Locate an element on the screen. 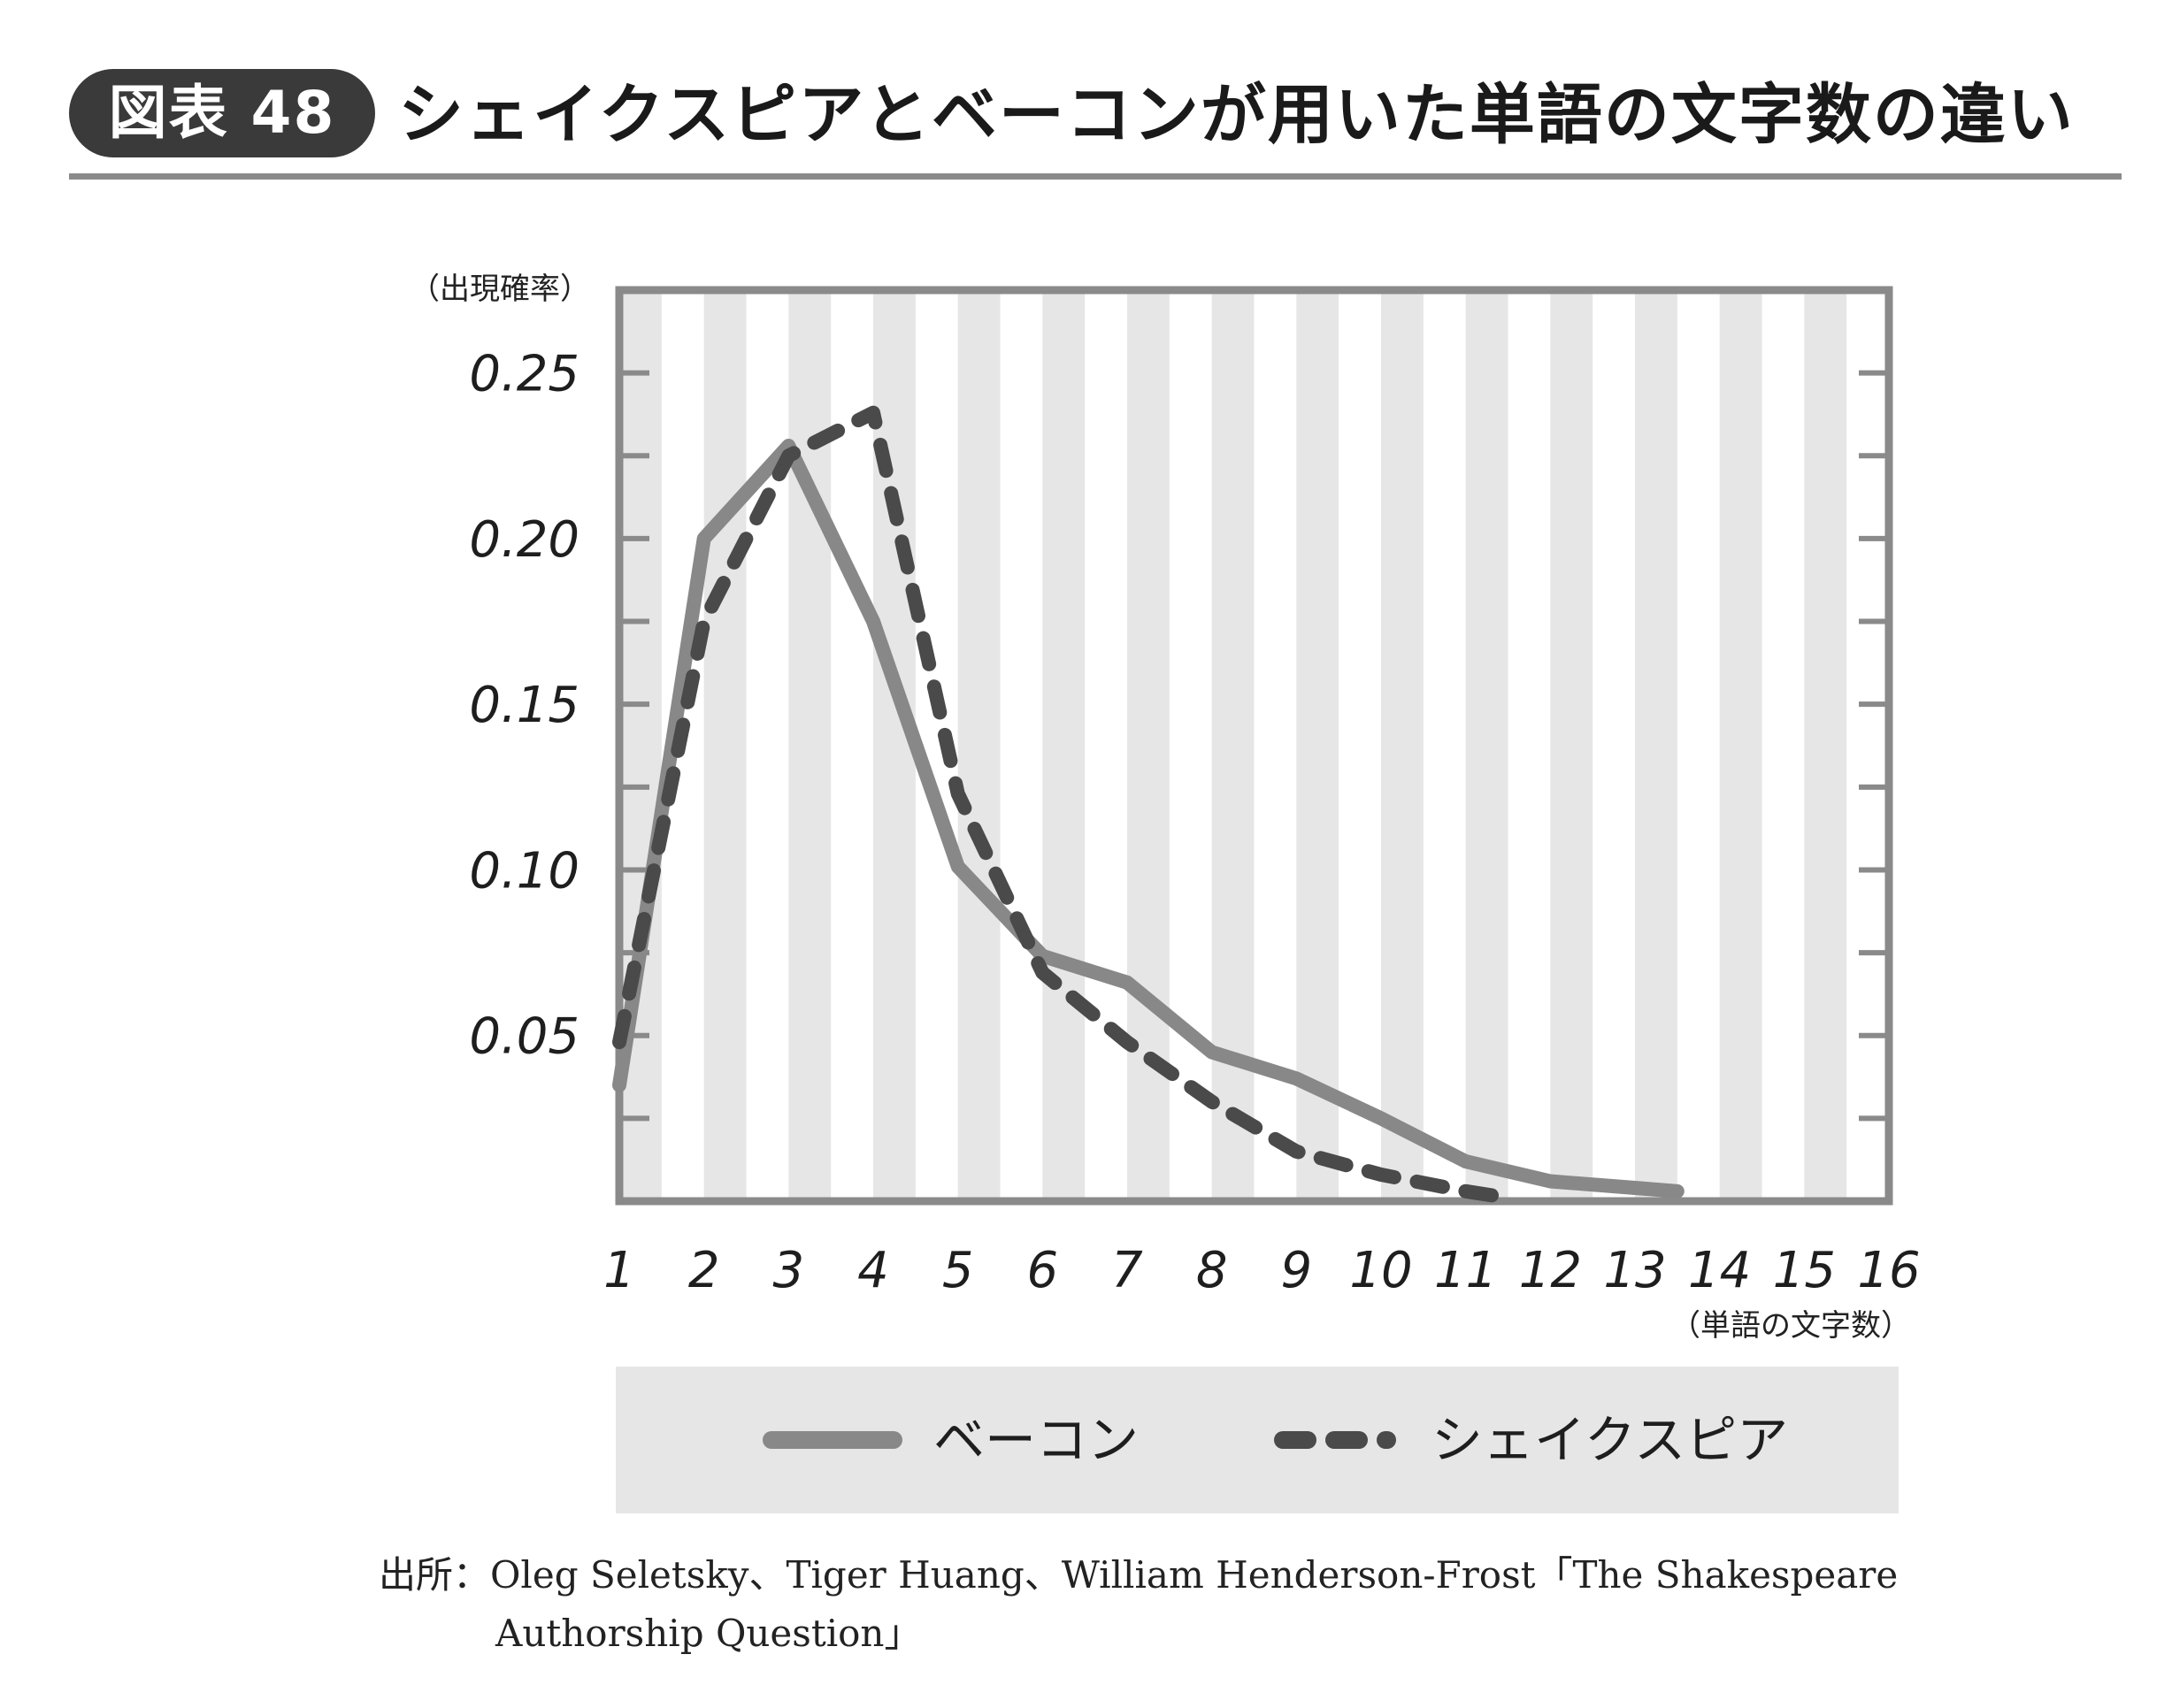 Image resolution: width=2172 pixels, height=1708 pixels. y-tick-label: 0.20 is located at coordinates (524, 540).